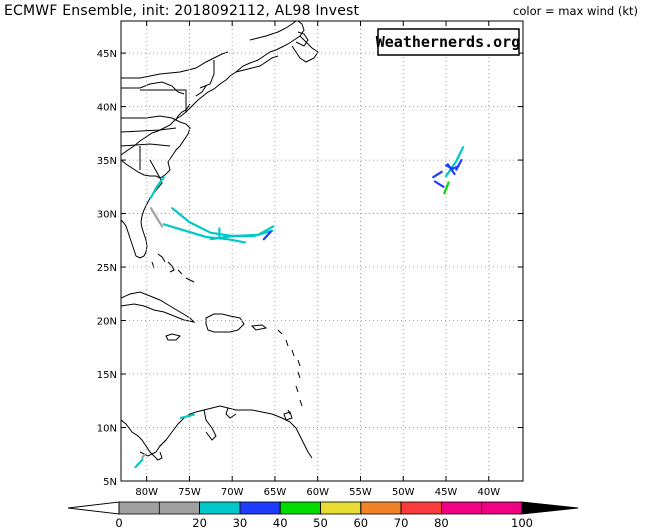 Image resolution: width=646 pixels, height=532 pixels. Describe the element at coordinates (236, 432) in the screenshot. I see `coastline-south-america` at that location.